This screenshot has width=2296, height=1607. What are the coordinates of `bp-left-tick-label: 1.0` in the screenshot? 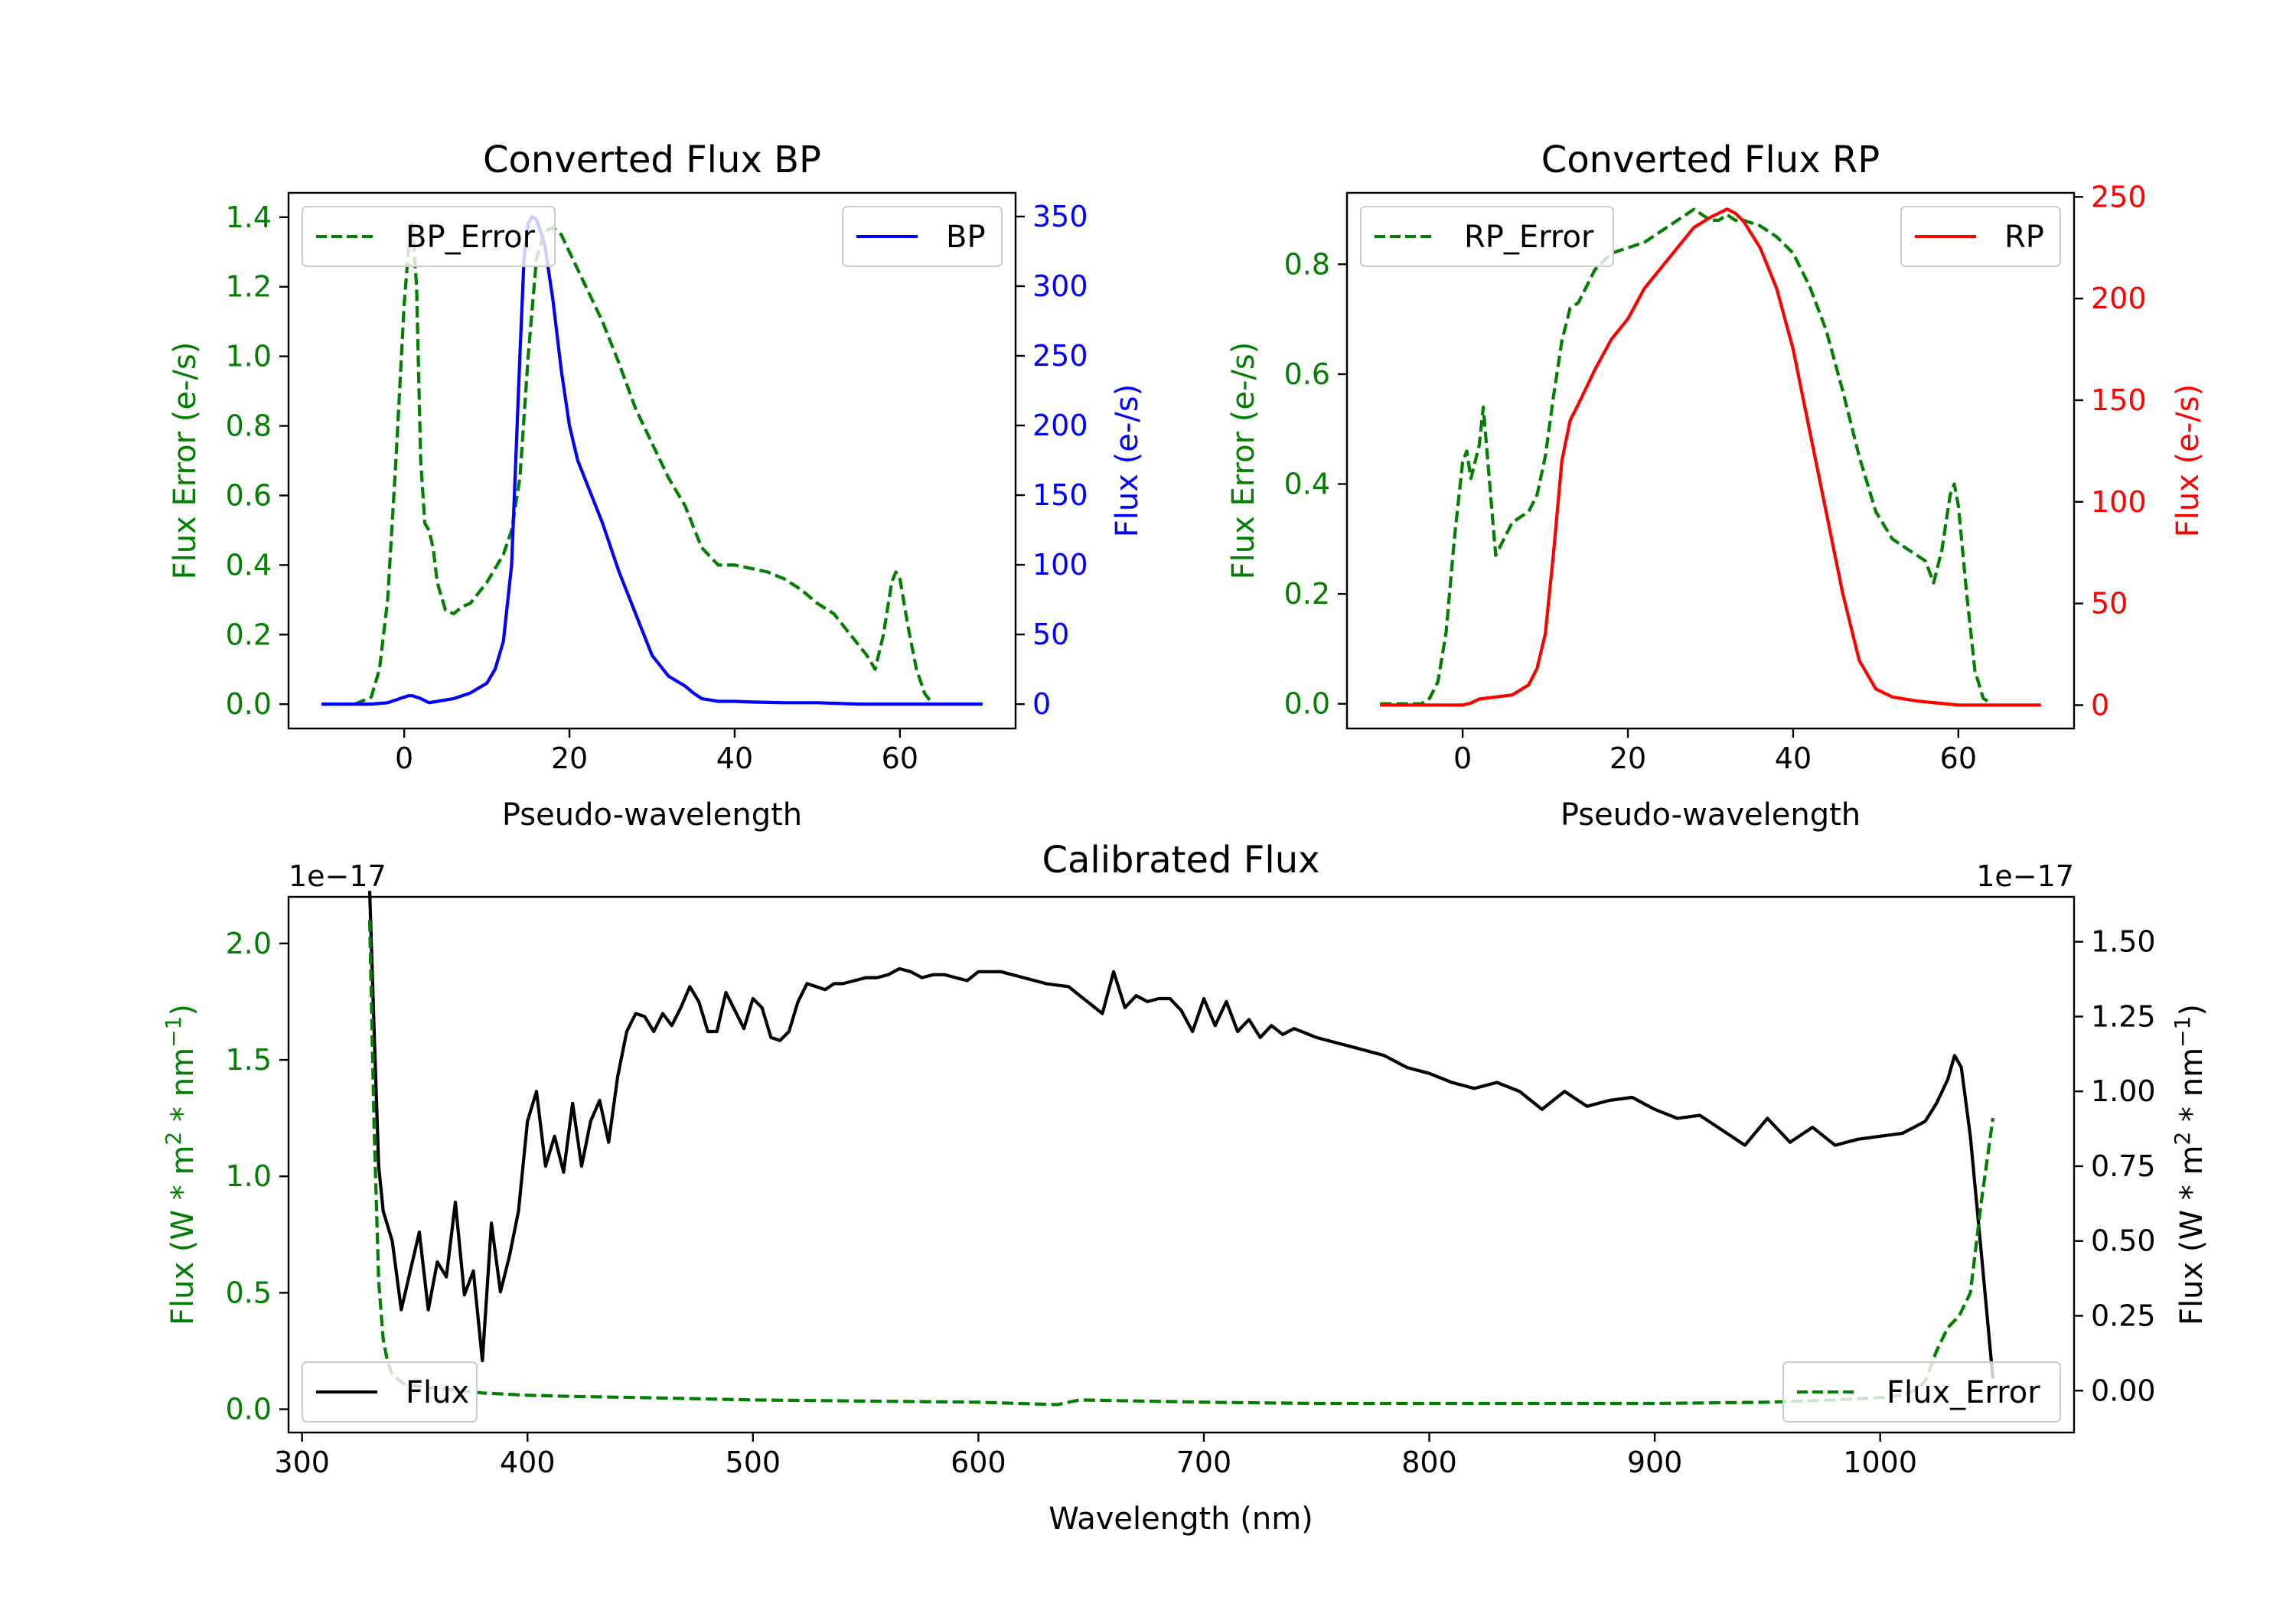 It's located at (249, 356).